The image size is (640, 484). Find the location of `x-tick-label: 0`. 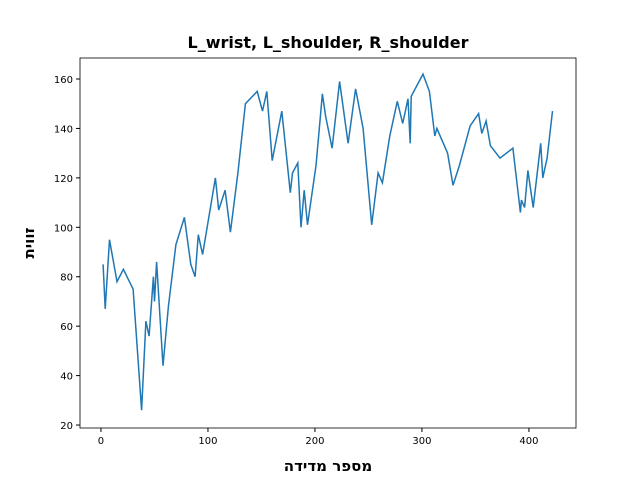

x-tick-label: 0 is located at coordinates (101, 441).